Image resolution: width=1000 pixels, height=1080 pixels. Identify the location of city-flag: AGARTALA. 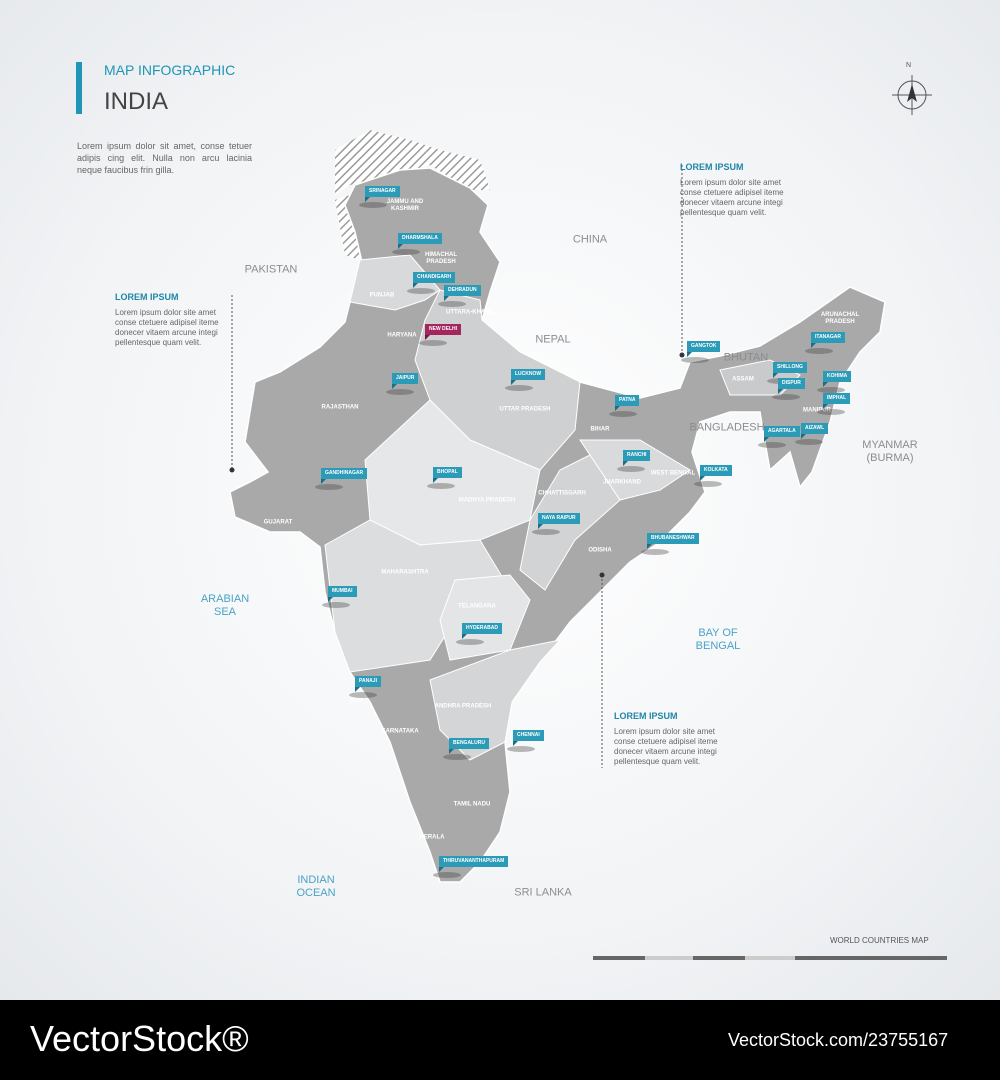
(782, 434).